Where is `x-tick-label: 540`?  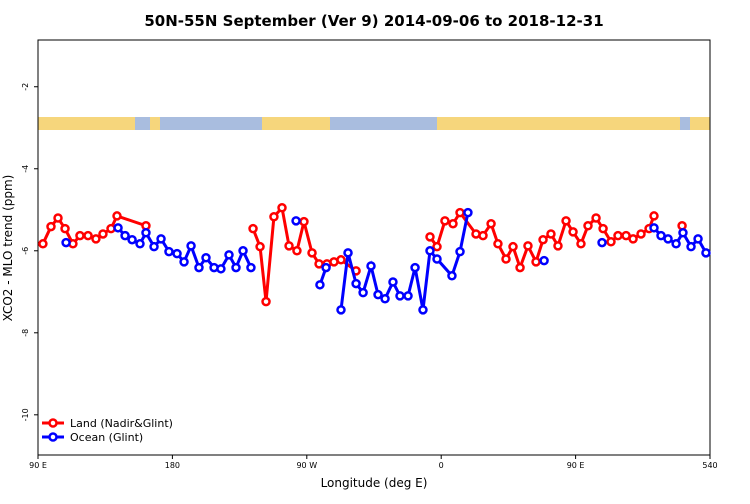 x-tick-label: 540 is located at coordinates (709, 465).